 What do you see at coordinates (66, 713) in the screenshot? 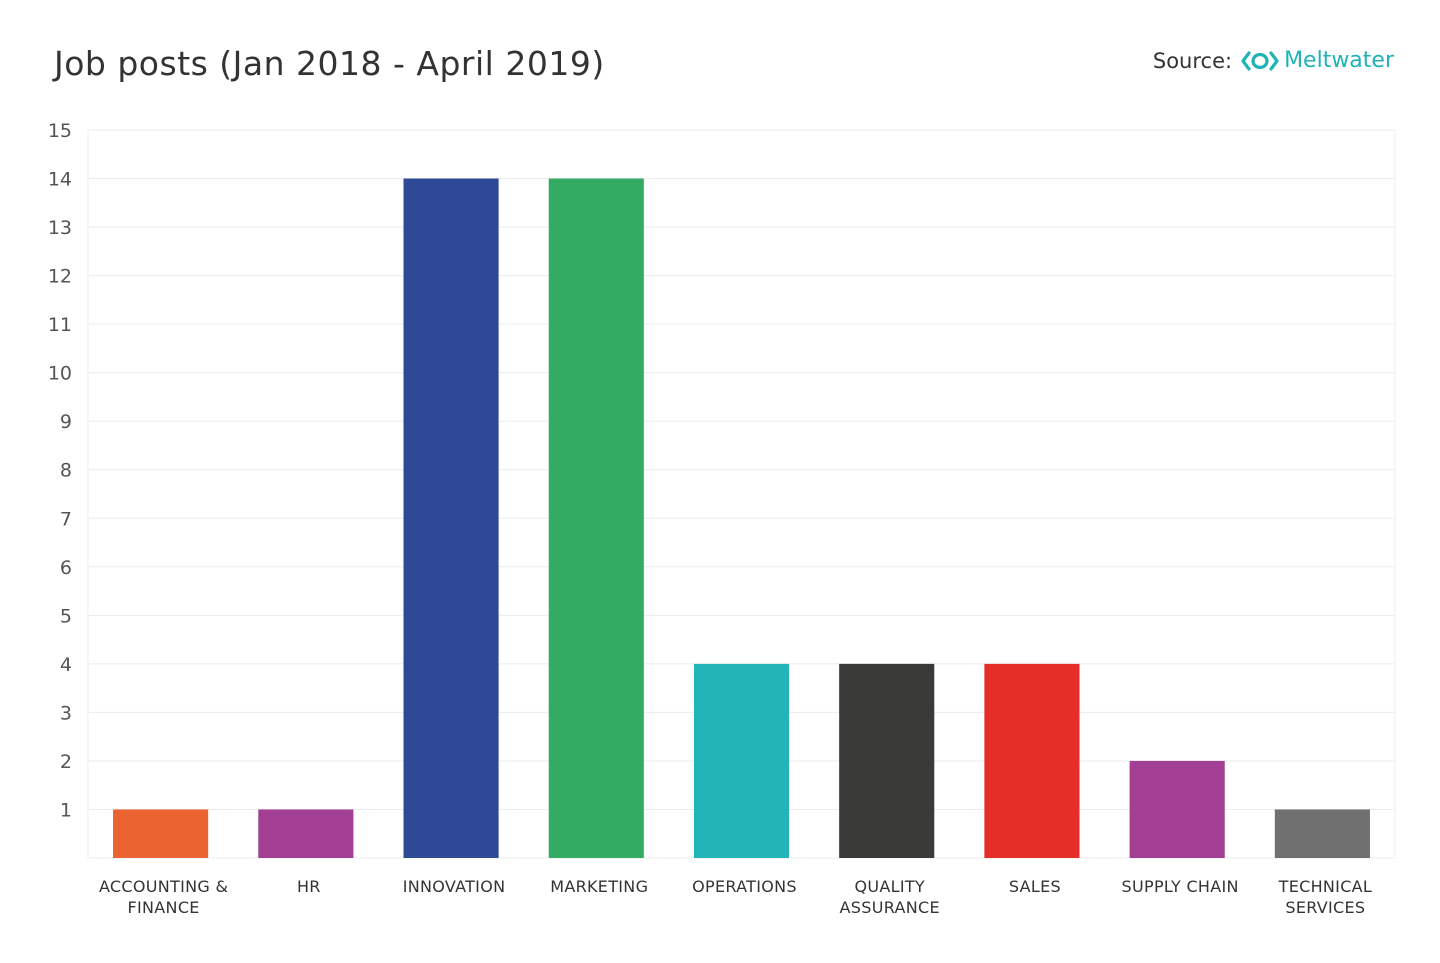
I see `y-tick-label: 3` at bounding box center [66, 713].